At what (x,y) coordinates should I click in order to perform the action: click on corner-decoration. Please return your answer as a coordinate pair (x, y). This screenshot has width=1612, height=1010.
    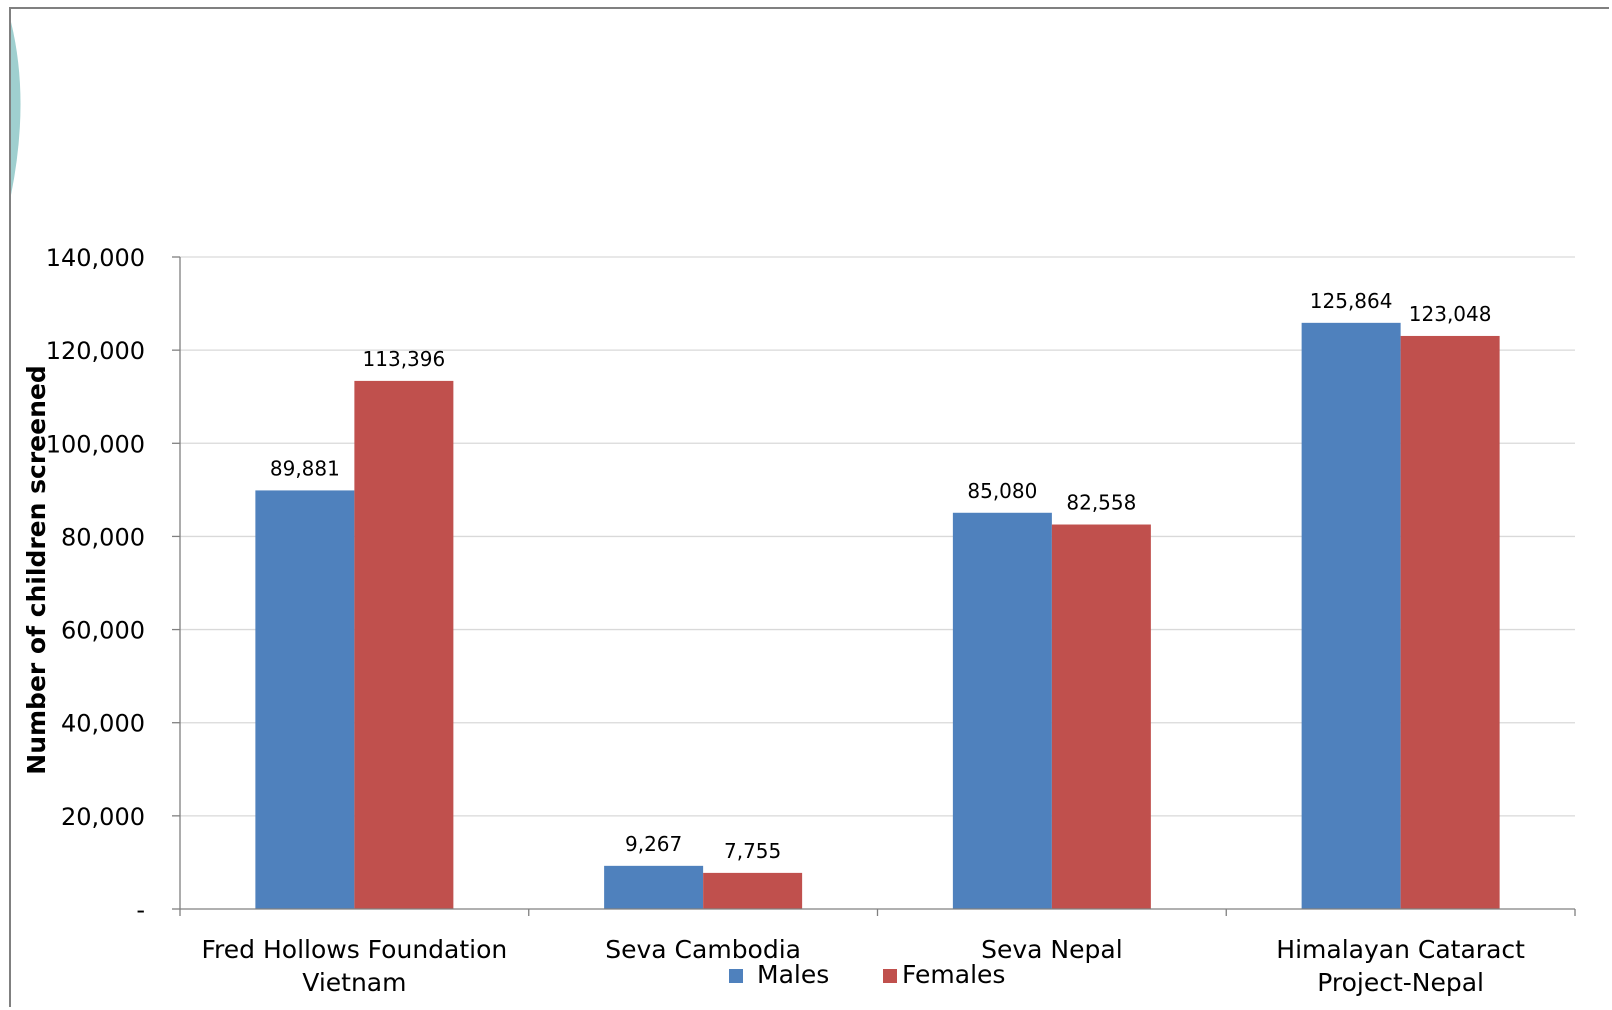
    Looking at the image, I should click on (16, 108).